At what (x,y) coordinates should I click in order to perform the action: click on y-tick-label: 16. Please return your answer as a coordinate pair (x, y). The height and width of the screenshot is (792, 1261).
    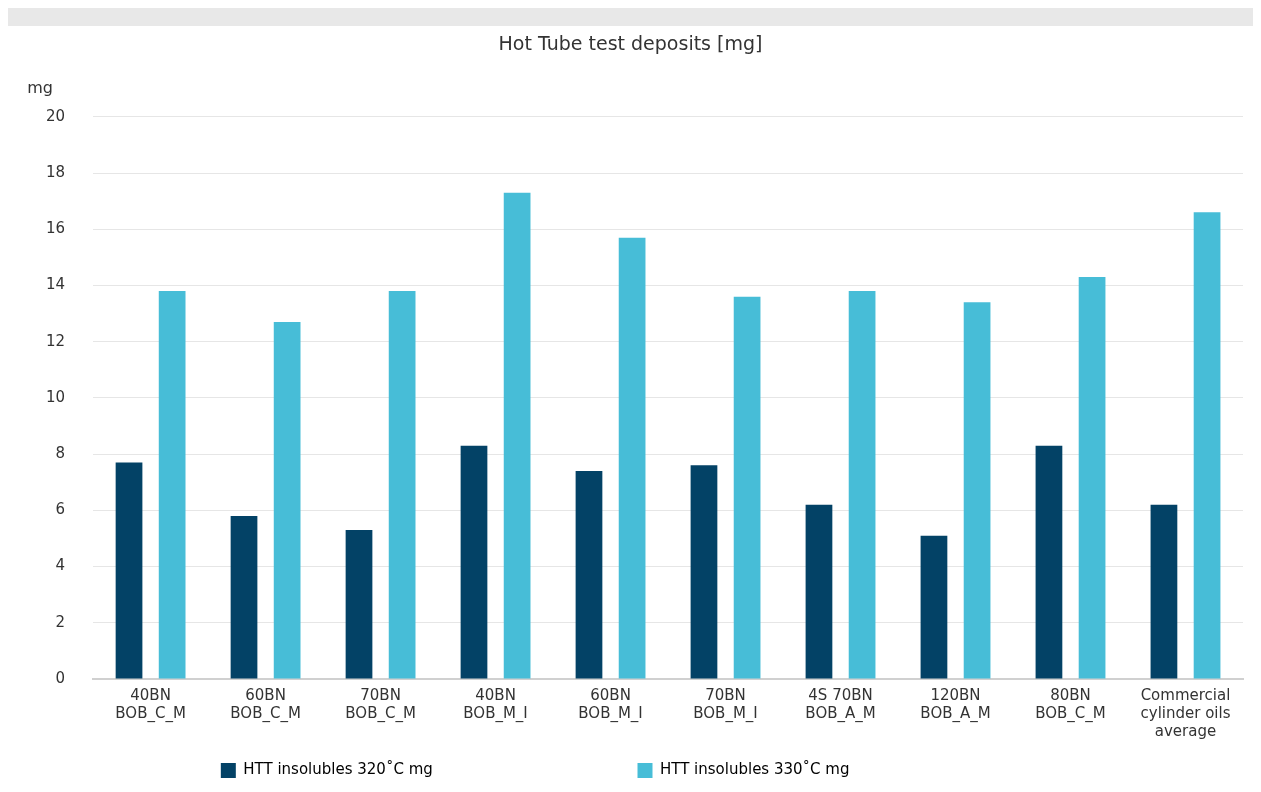
    Looking at the image, I should click on (55, 228).